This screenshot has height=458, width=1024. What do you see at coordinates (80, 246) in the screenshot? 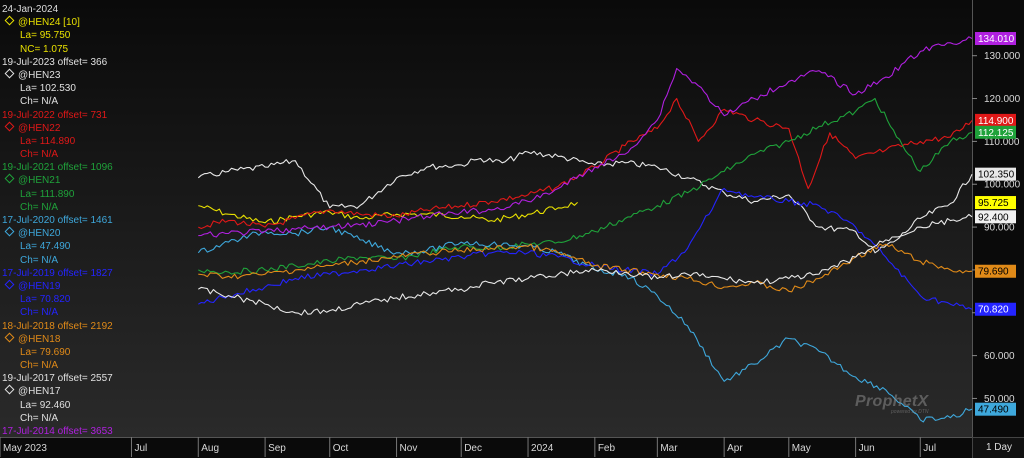
I see `legend-entry: La= 47.490` at bounding box center [80, 246].